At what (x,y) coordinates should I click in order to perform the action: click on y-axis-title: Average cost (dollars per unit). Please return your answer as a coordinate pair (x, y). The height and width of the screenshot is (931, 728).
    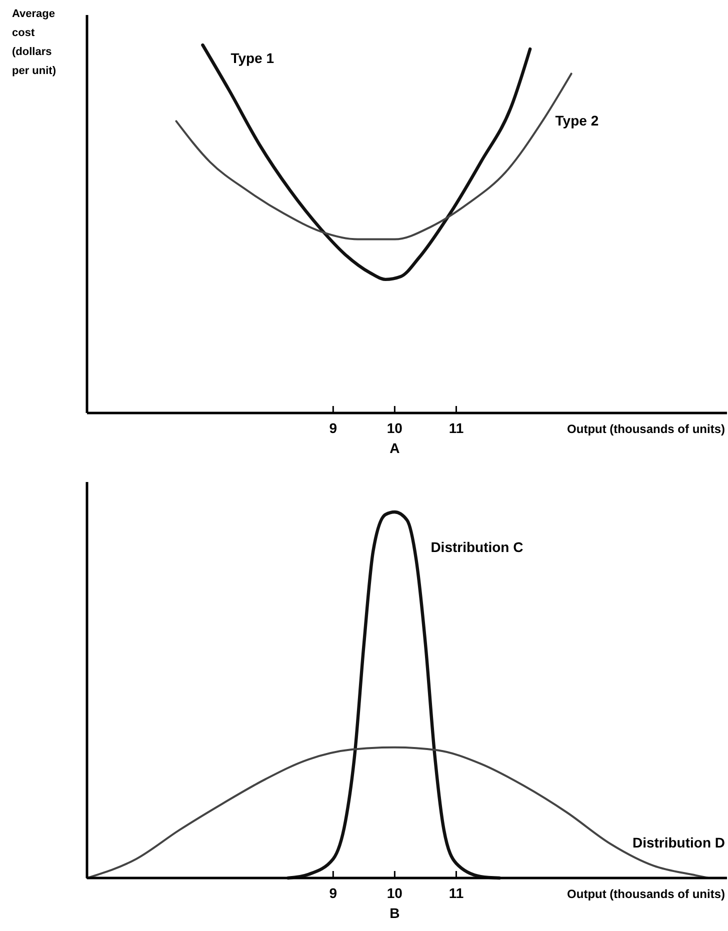
    Looking at the image, I should click on (34, 42).